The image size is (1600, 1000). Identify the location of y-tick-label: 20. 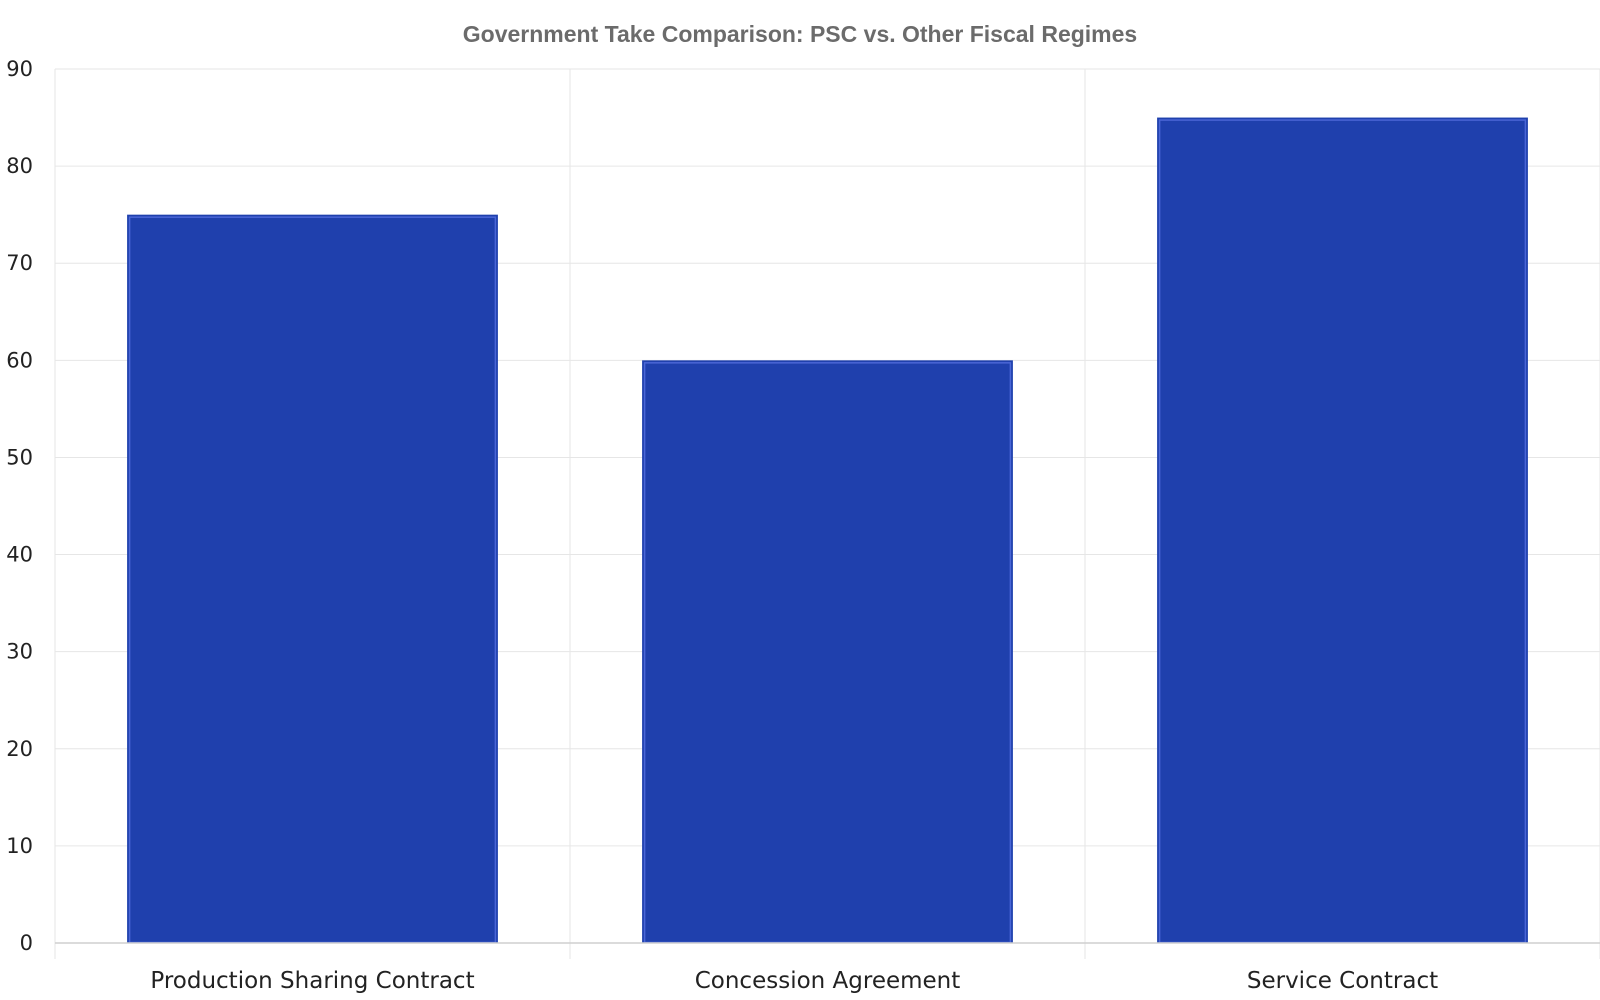
(19, 749).